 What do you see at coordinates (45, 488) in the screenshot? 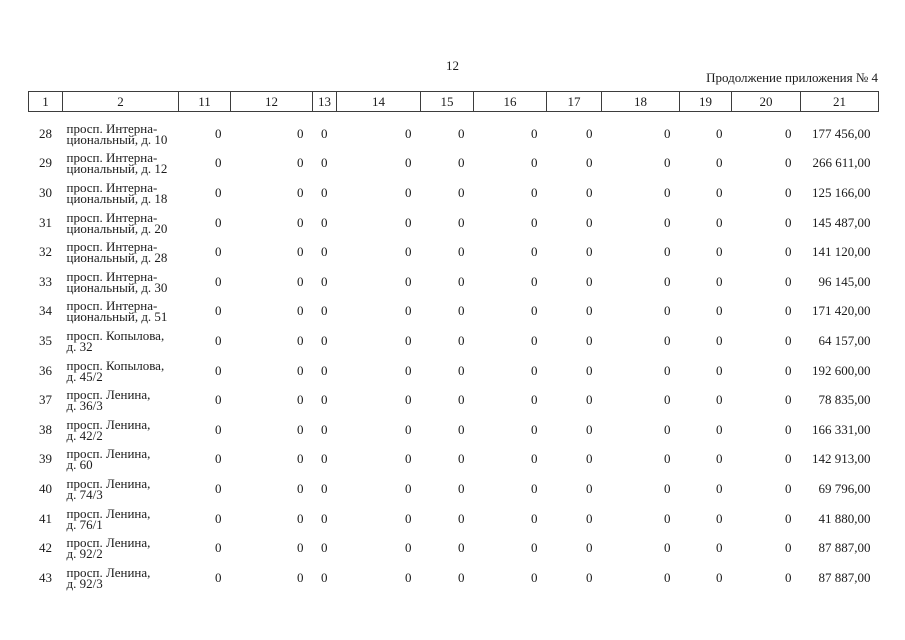
I see `row-number-cell: 40` at bounding box center [45, 488].